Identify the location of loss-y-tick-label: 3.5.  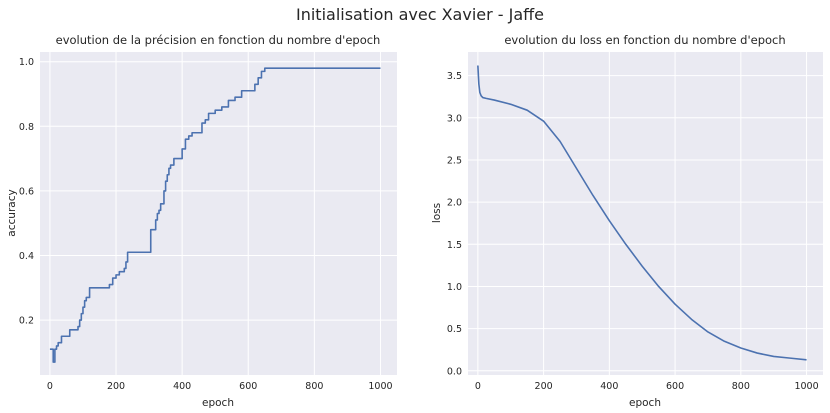
(454, 76).